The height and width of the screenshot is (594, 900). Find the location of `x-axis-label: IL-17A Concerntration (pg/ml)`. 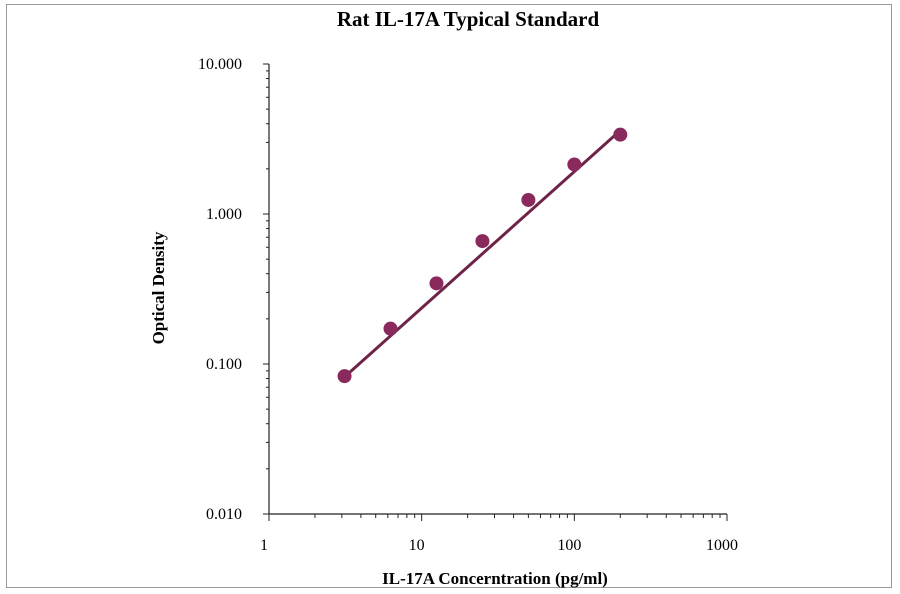

x-axis-label: IL-17A Concerntration (pg/ml) is located at coordinates (495, 578).